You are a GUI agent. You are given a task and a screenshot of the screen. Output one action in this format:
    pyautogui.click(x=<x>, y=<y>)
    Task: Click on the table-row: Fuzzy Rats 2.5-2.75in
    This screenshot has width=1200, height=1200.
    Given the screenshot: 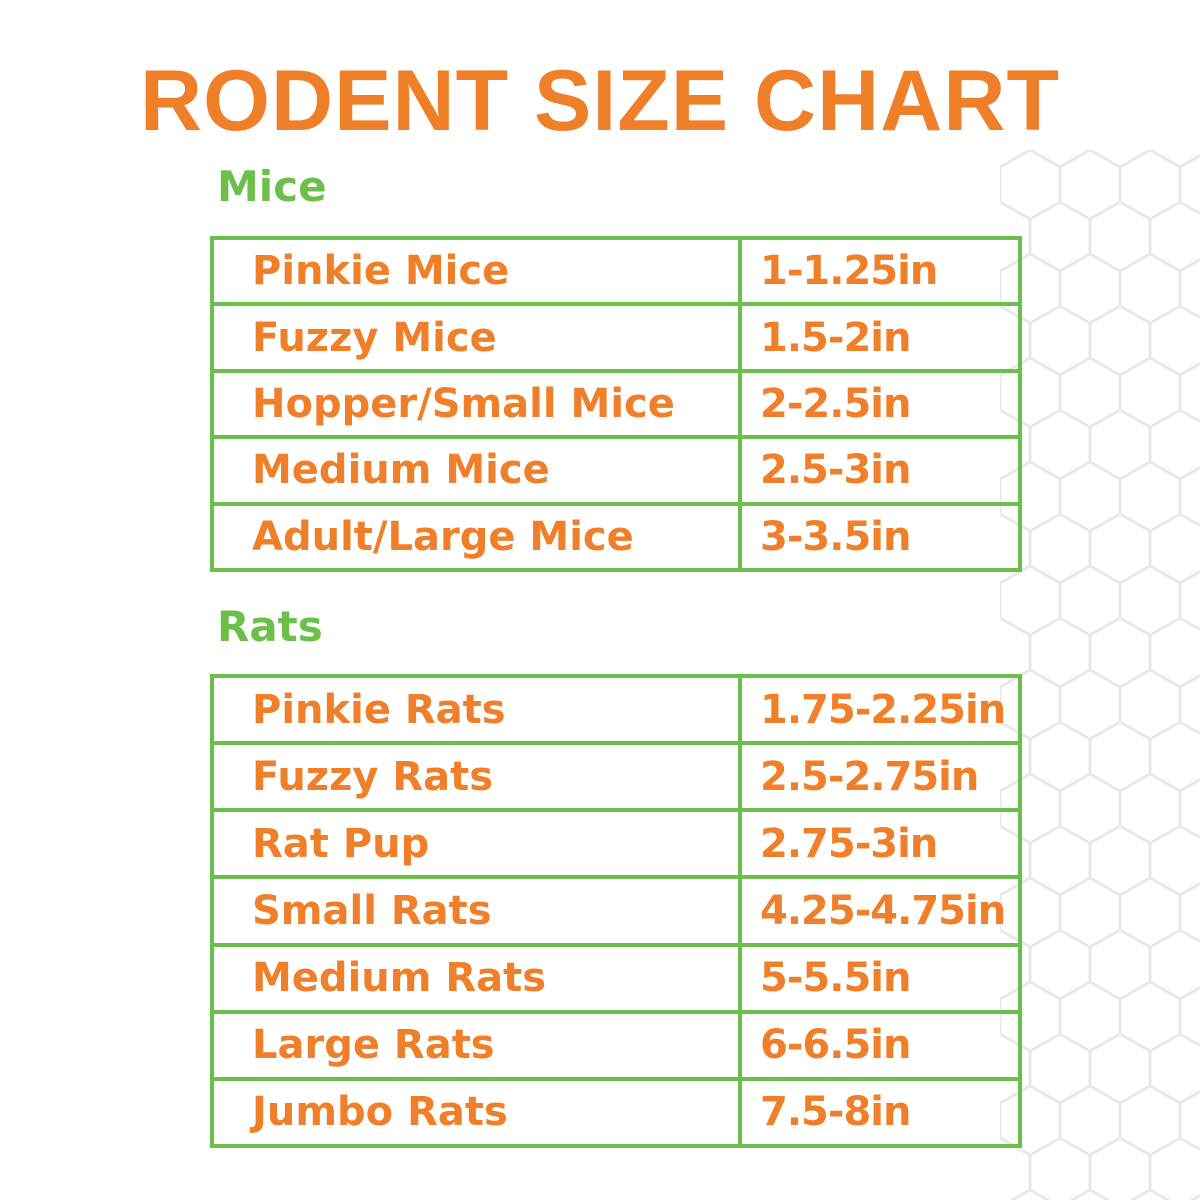 What is the action you would take?
    pyautogui.click(x=616, y=777)
    